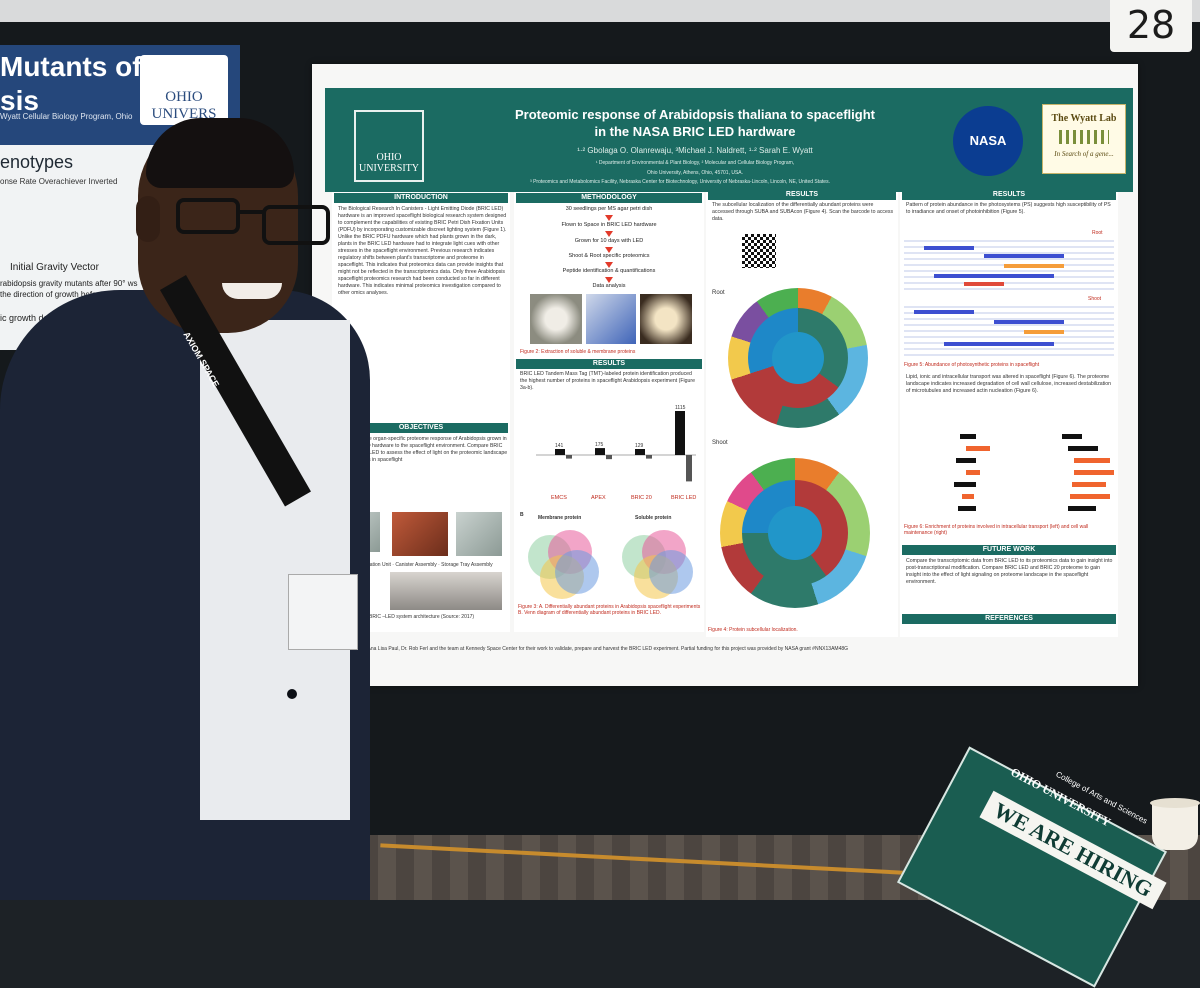  I want to click on ceiling, so click(600, 11).